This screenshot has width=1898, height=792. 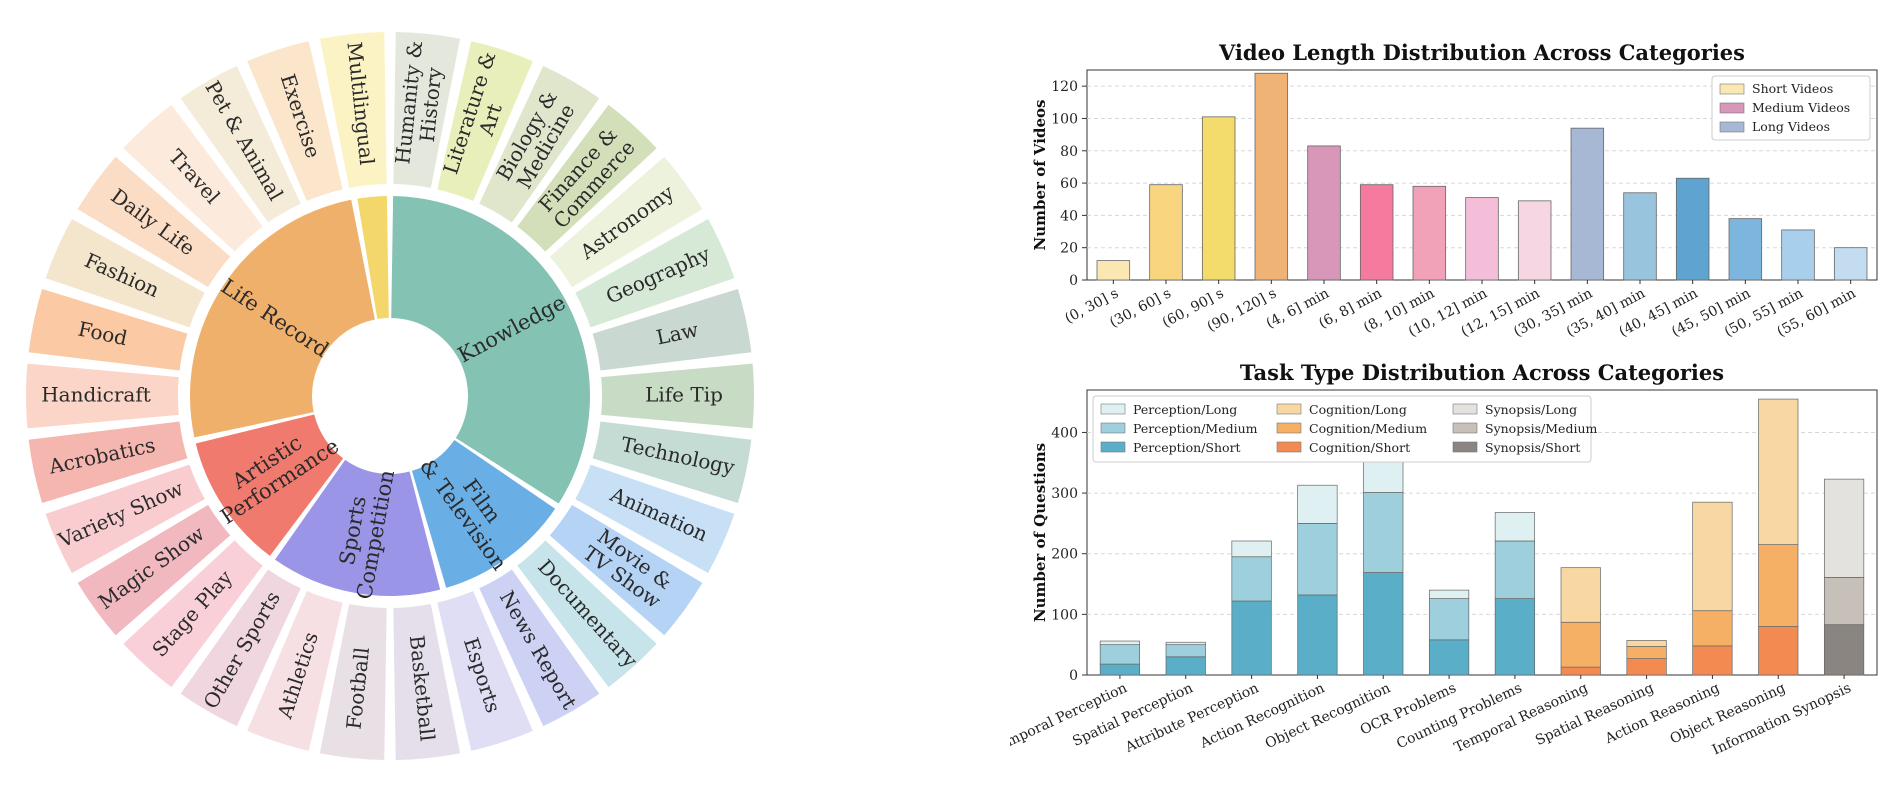 What do you see at coordinates (1532, 447) in the screenshot?
I see `legend-label: Synopsis/Short` at bounding box center [1532, 447].